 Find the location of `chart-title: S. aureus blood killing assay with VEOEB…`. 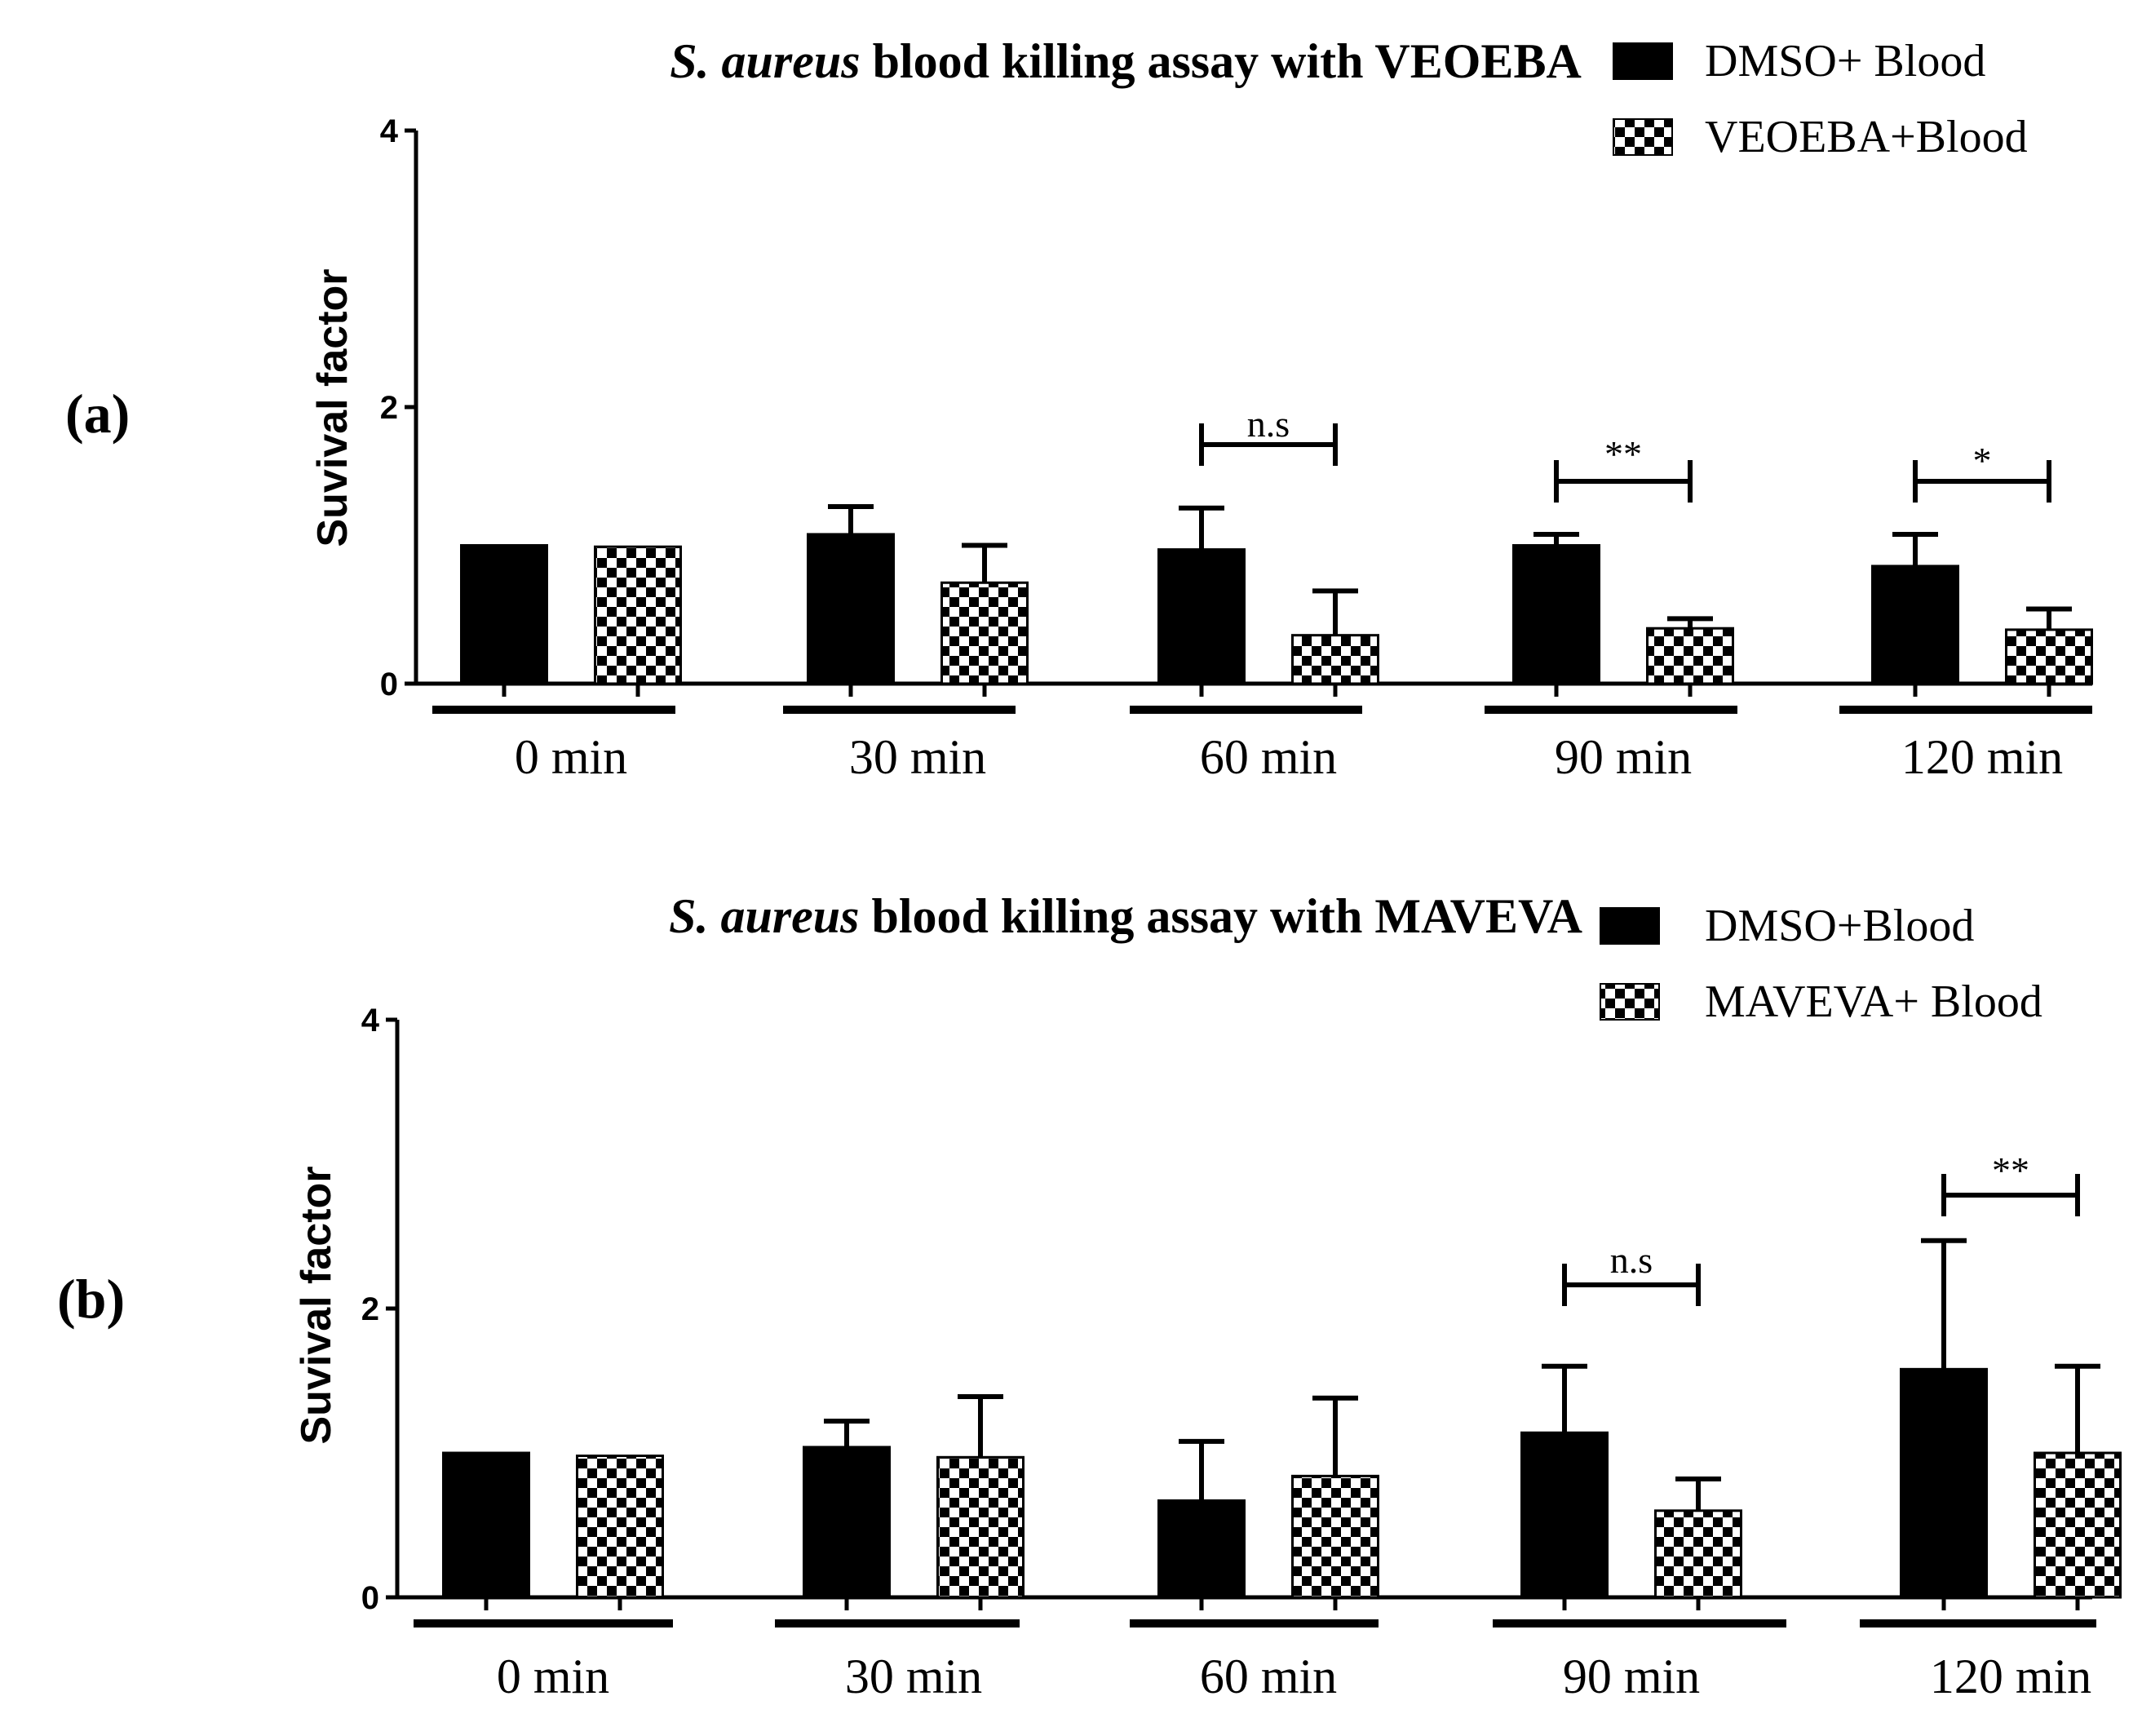

chart-title: S. aureus blood killing assay with VEOEB… is located at coordinates (1126, 61).